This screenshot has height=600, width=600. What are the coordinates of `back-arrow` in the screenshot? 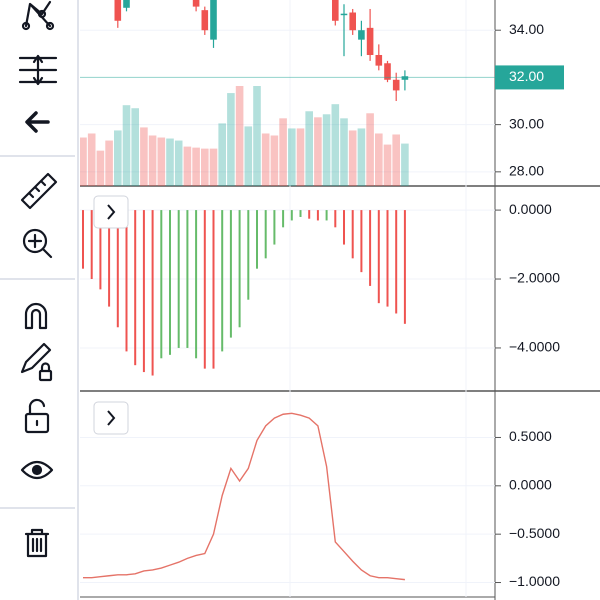 It's located at (37, 122).